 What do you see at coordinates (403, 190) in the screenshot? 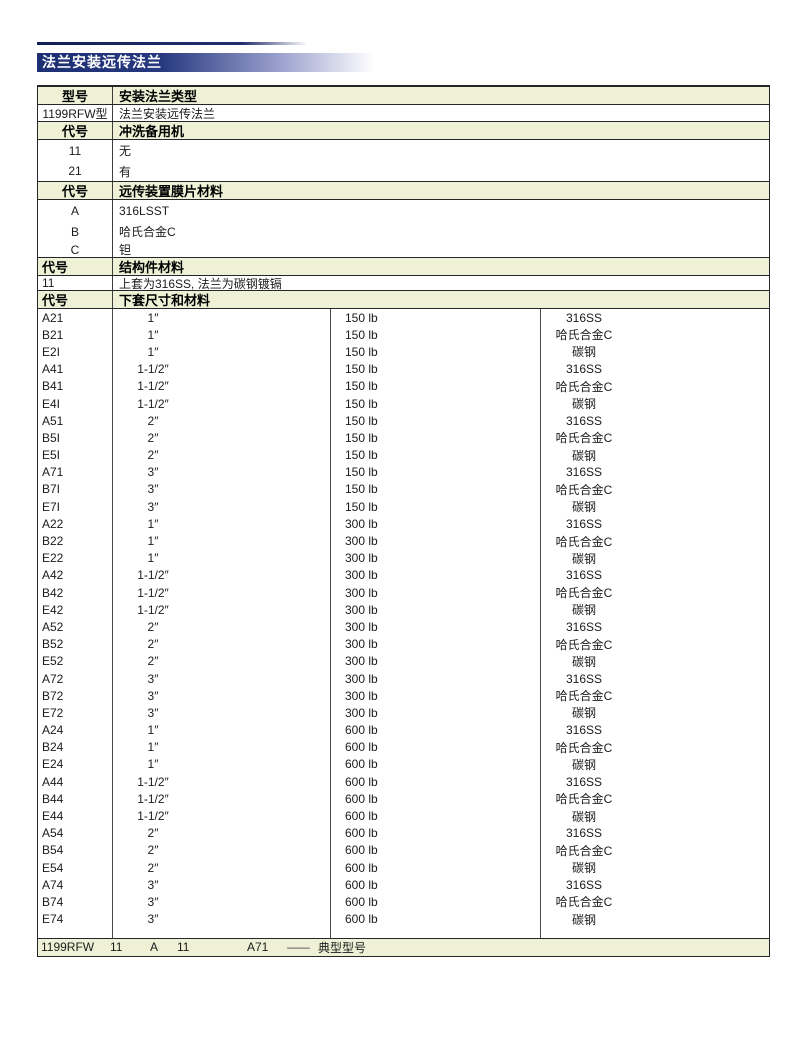
I see `section-header-row: 代号 远传装置膜片材料` at bounding box center [403, 190].